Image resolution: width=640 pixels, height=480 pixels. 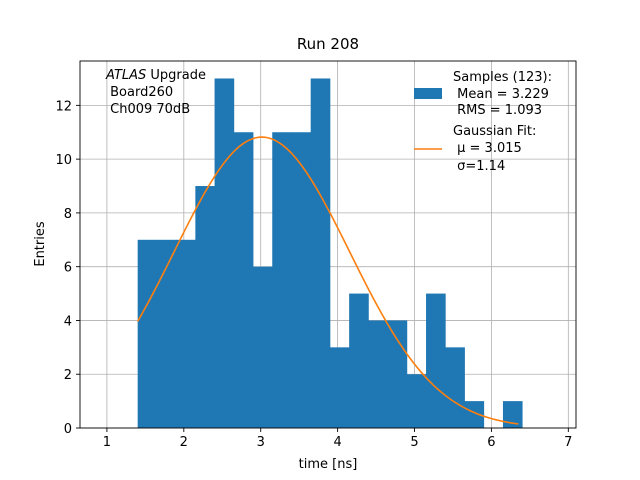 I want to click on x-tick-label: 7, so click(x=568, y=442).